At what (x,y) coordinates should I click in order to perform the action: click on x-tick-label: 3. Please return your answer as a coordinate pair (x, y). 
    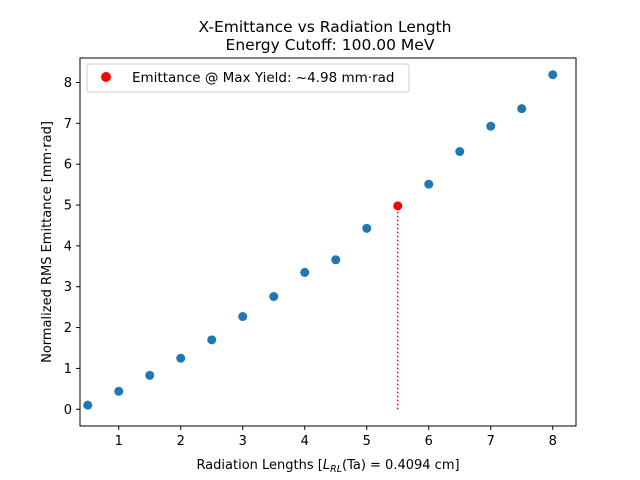
    Looking at the image, I should click on (243, 441).